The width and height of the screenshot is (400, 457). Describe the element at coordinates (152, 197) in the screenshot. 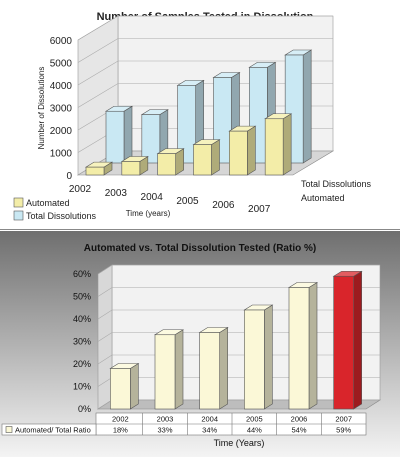

I see `chart1-x-tick-label: 2004` at that location.